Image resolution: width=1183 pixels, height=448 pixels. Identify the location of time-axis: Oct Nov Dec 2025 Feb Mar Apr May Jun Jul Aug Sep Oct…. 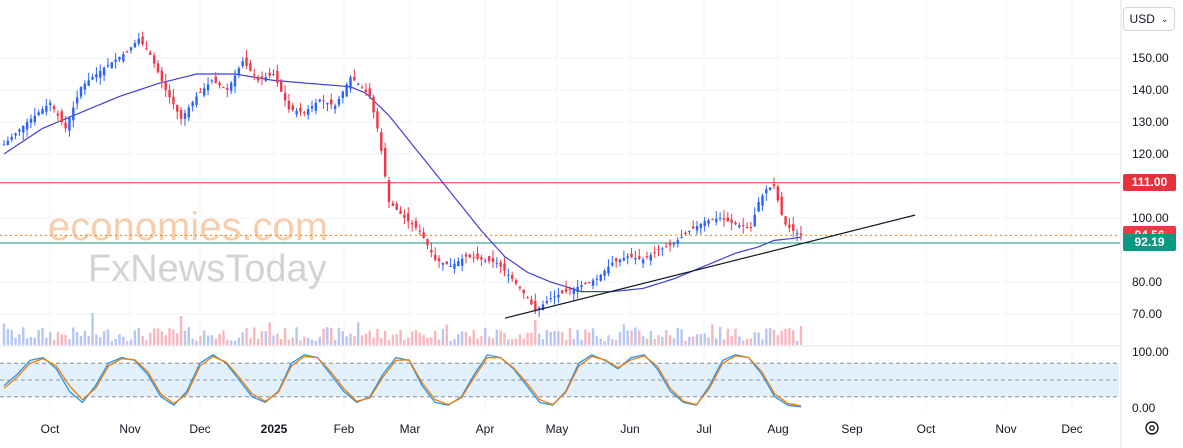
(562, 429).